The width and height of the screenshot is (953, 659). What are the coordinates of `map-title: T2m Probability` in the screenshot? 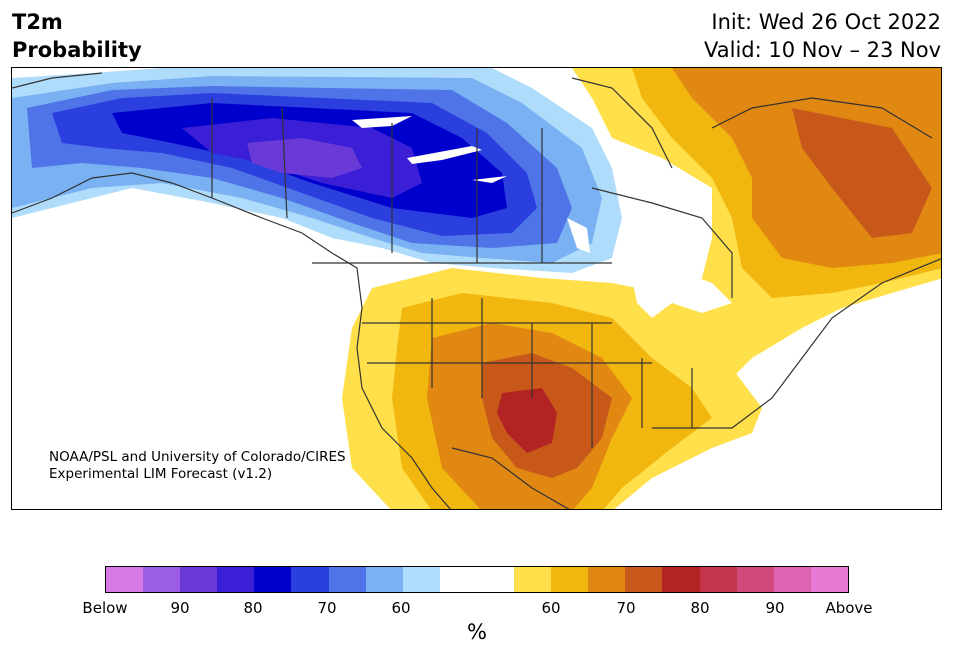 It's located at (77, 36).